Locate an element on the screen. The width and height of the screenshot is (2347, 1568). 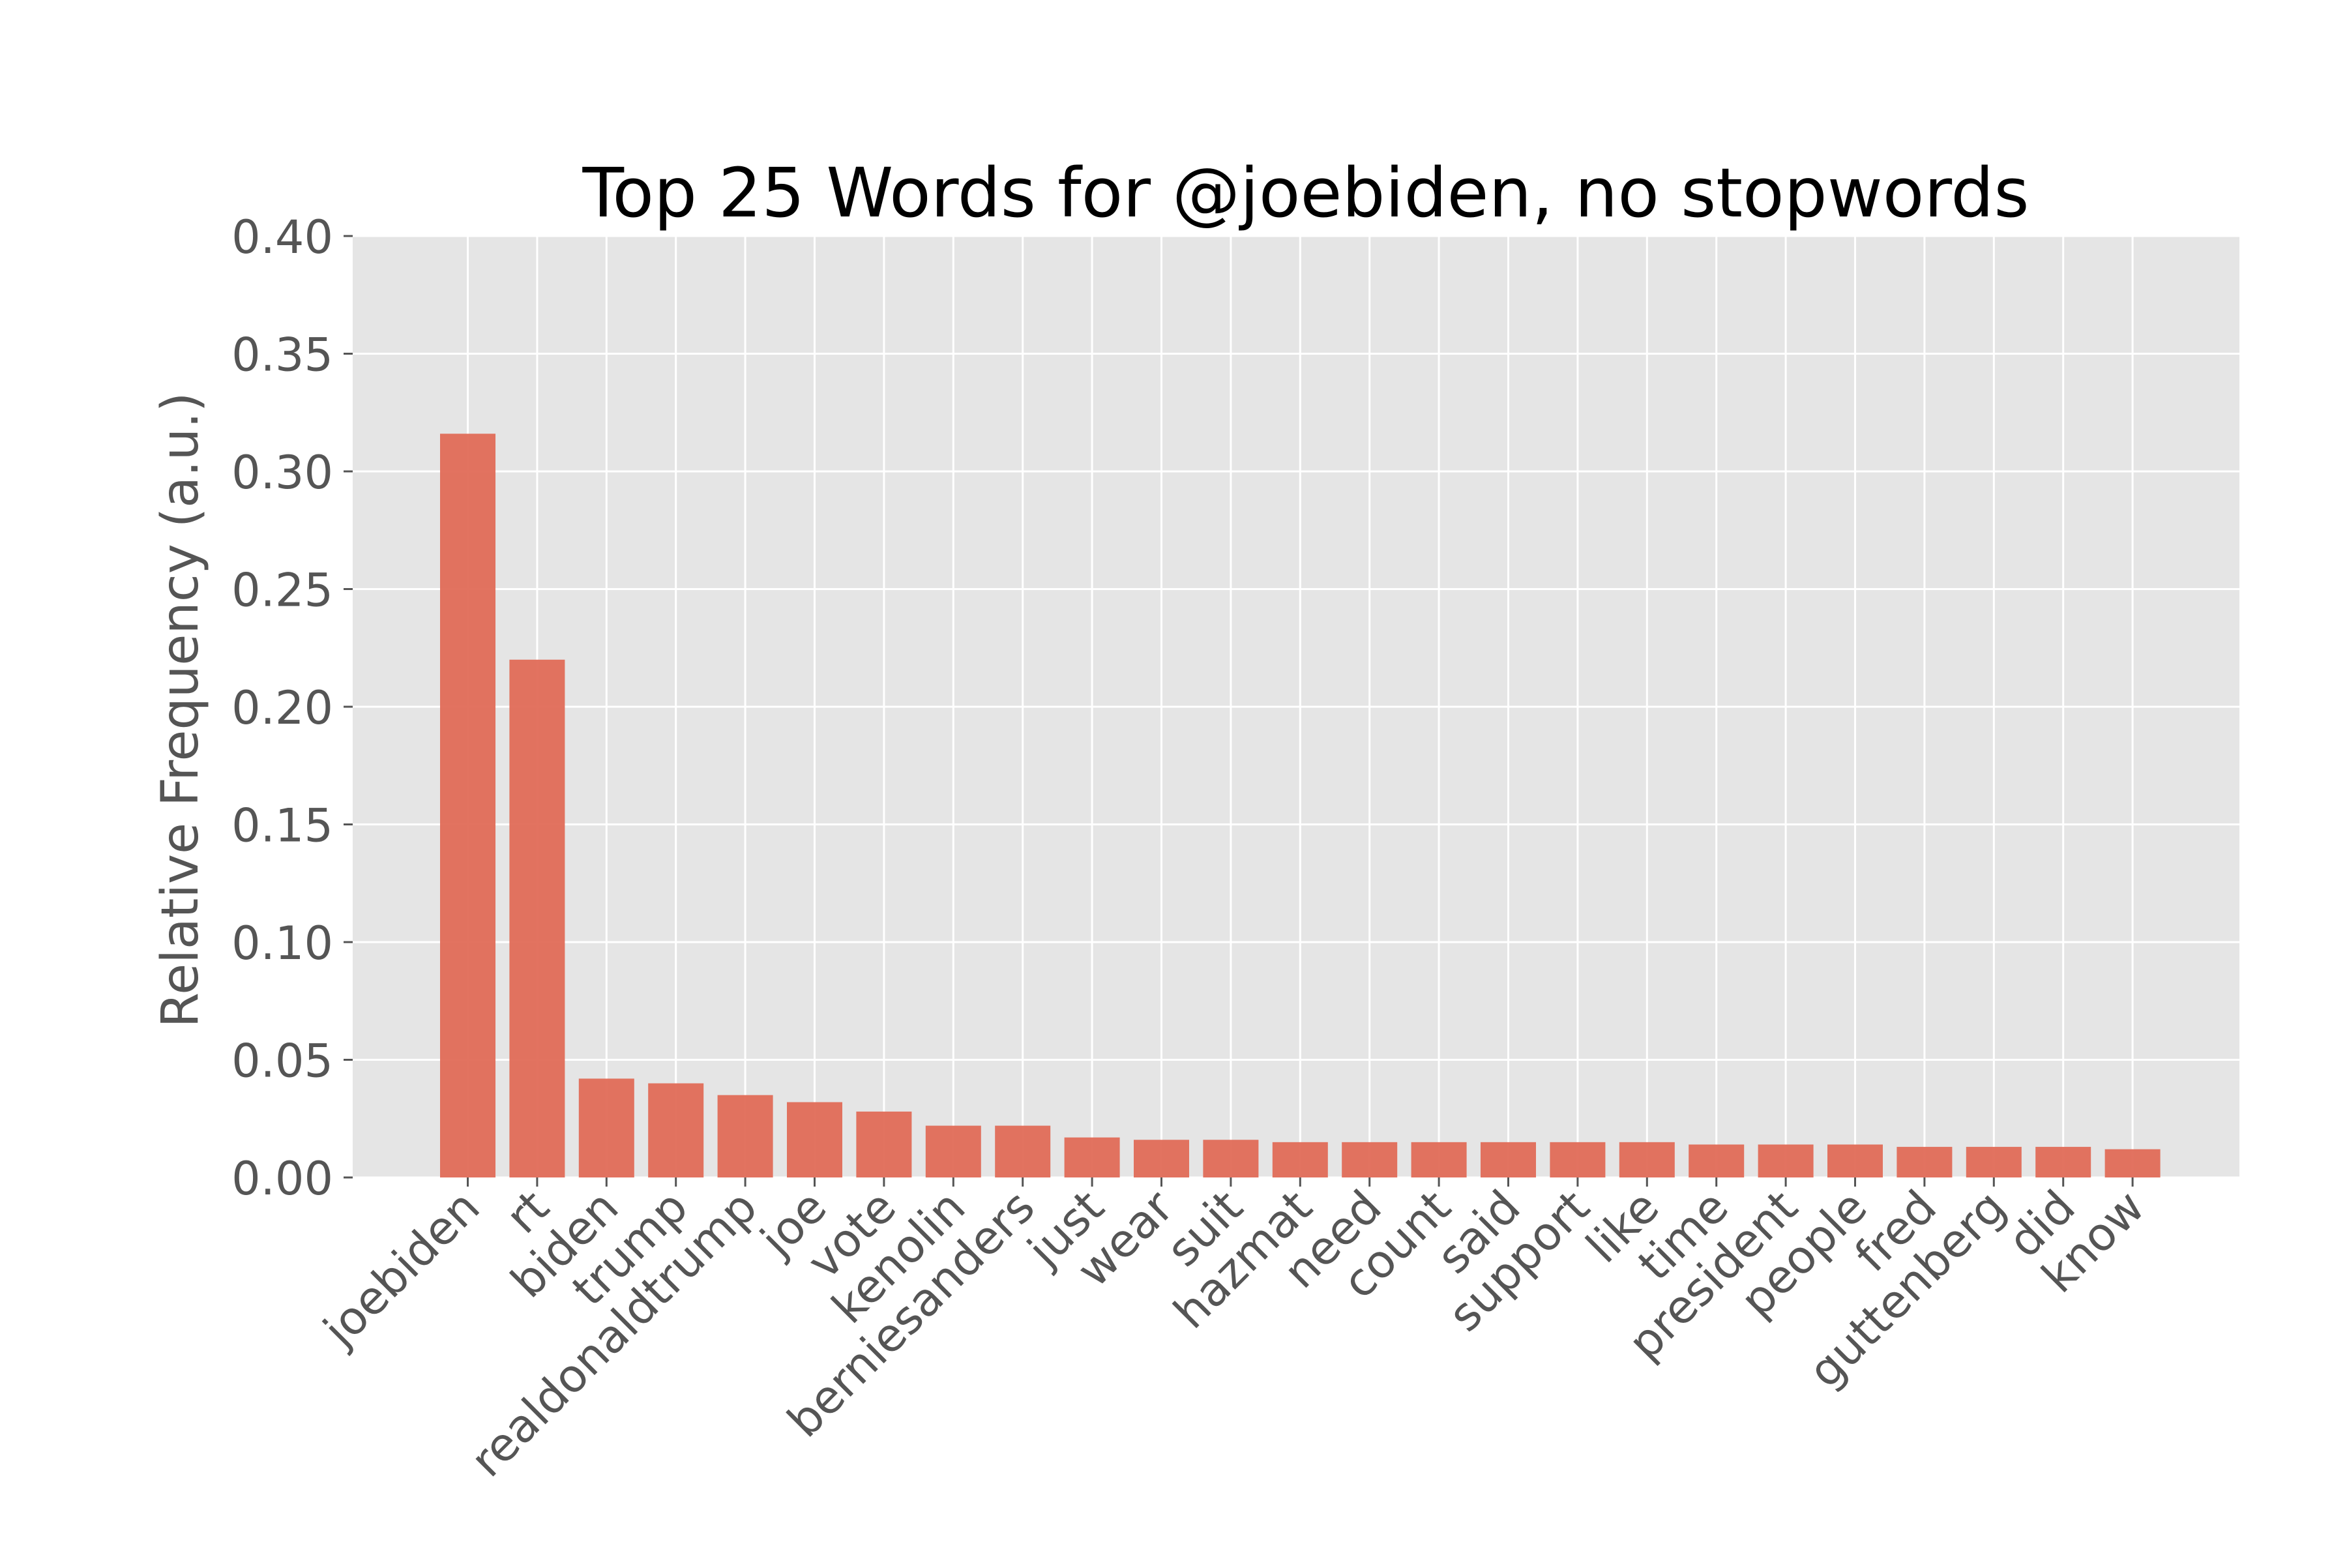
bar-hazmat is located at coordinates (1300, 1159).